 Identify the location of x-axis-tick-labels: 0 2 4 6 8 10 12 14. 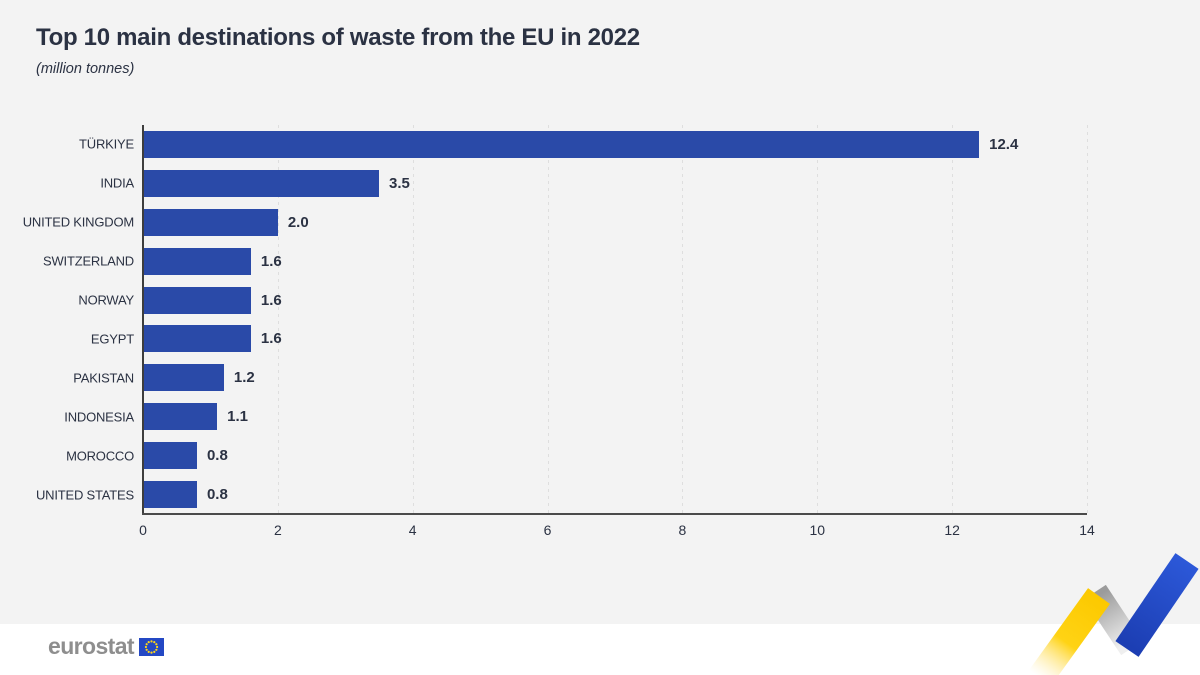
(617, 529).